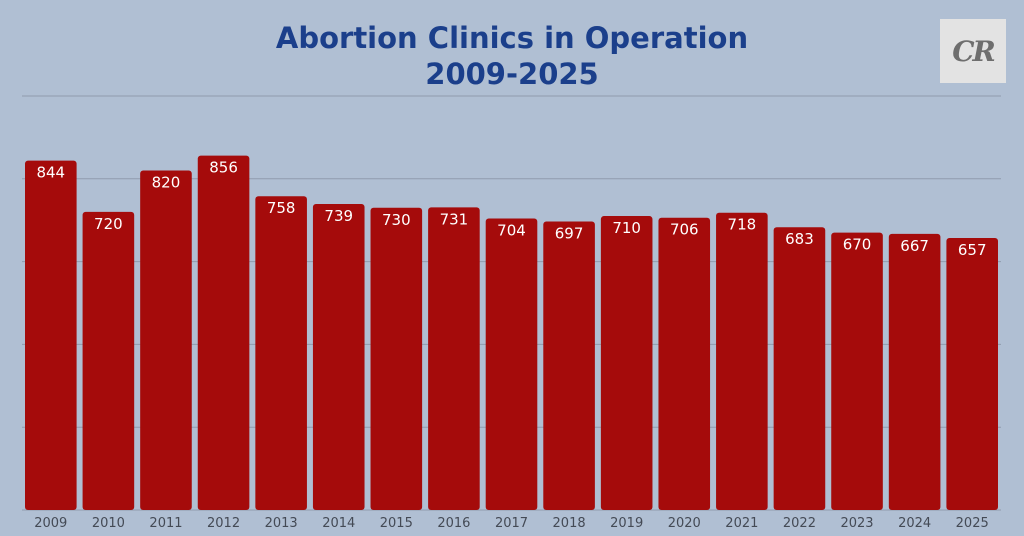 This screenshot has width=1024, height=536. What do you see at coordinates (972, 374) in the screenshot?
I see `bar-2025` at bounding box center [972, 374].